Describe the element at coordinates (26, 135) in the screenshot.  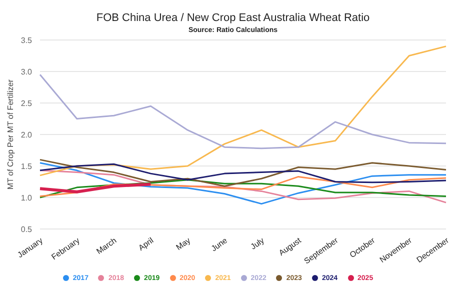
I see `y-tick-label: 2.0` at that location.